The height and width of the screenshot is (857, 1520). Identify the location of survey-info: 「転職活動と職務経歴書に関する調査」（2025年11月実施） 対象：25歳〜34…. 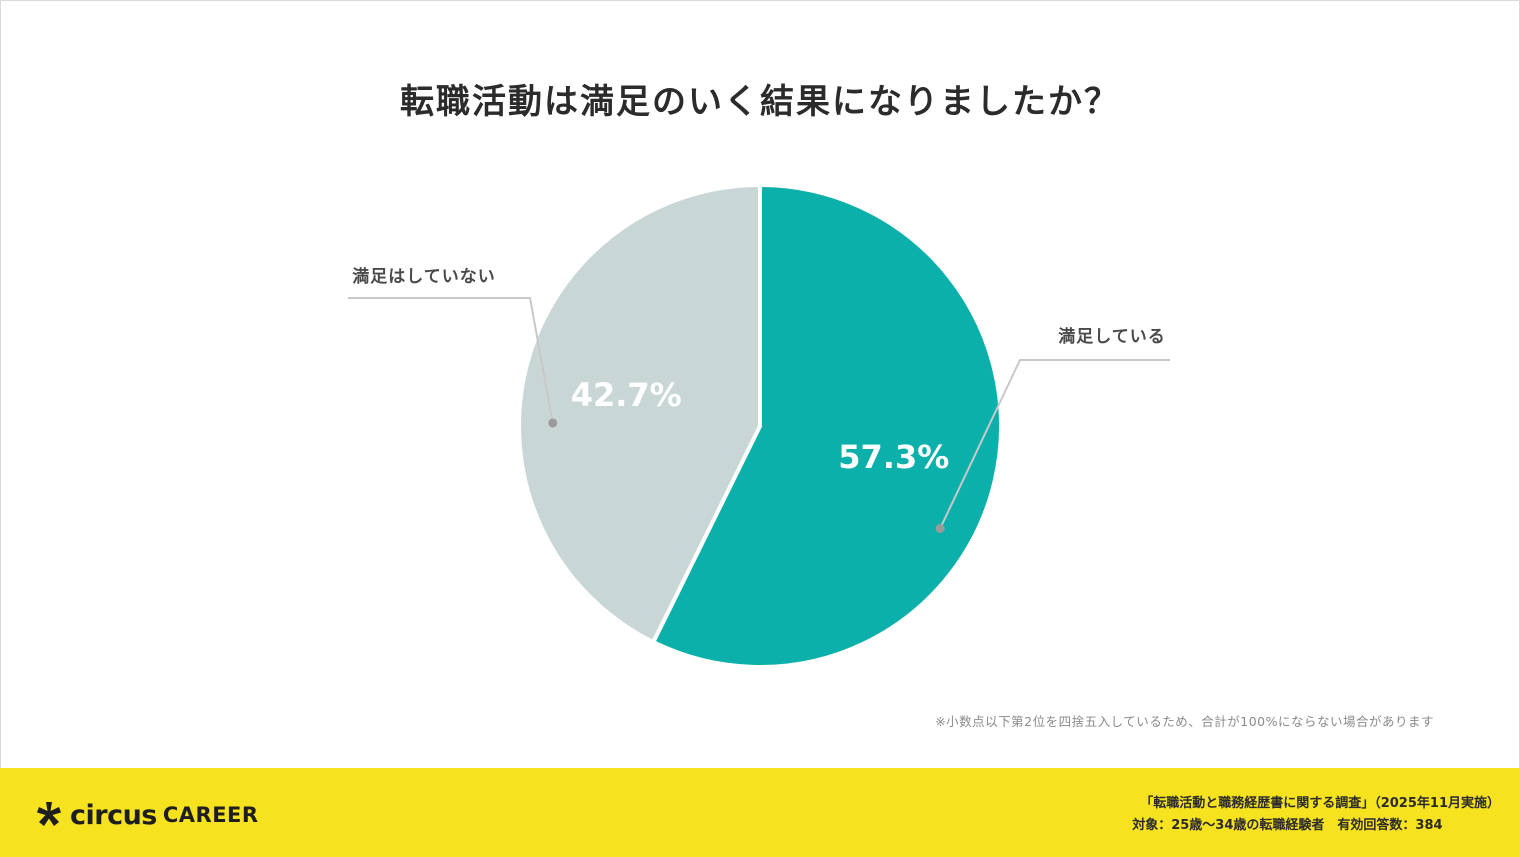
(1316, 815).